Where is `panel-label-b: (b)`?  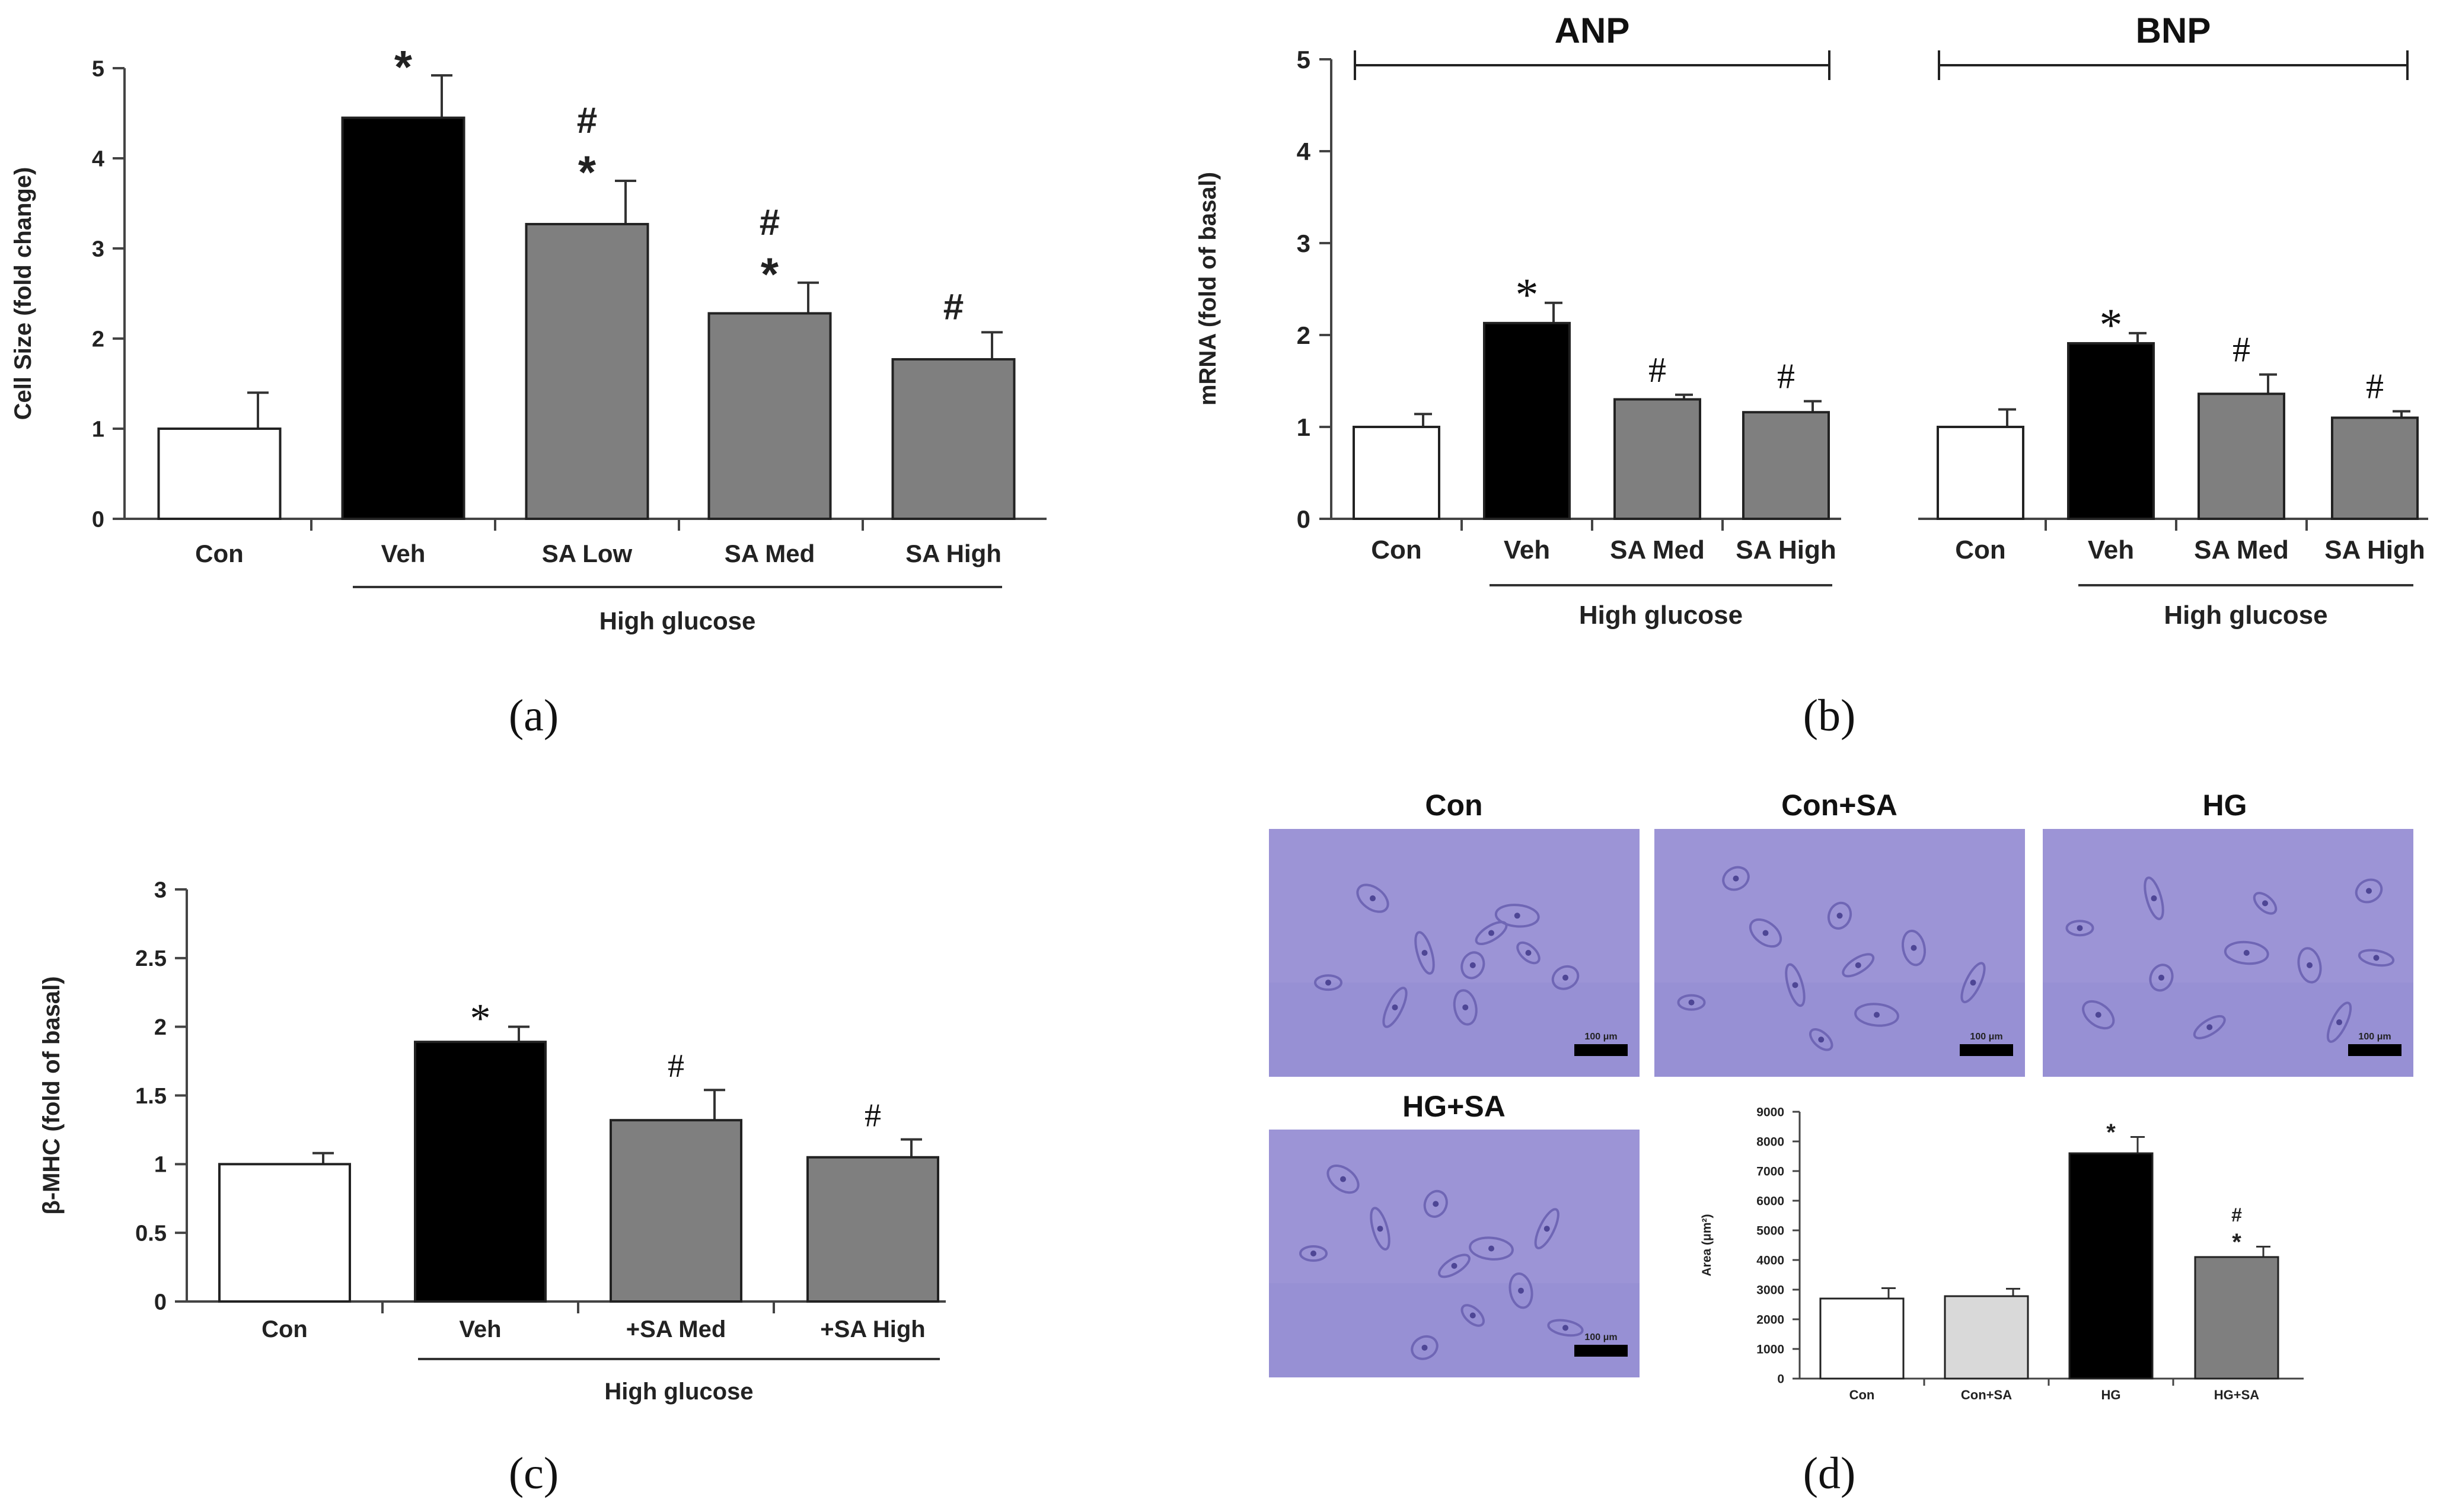
panel-label-b: (b) is located at coordinates (1829, 716).